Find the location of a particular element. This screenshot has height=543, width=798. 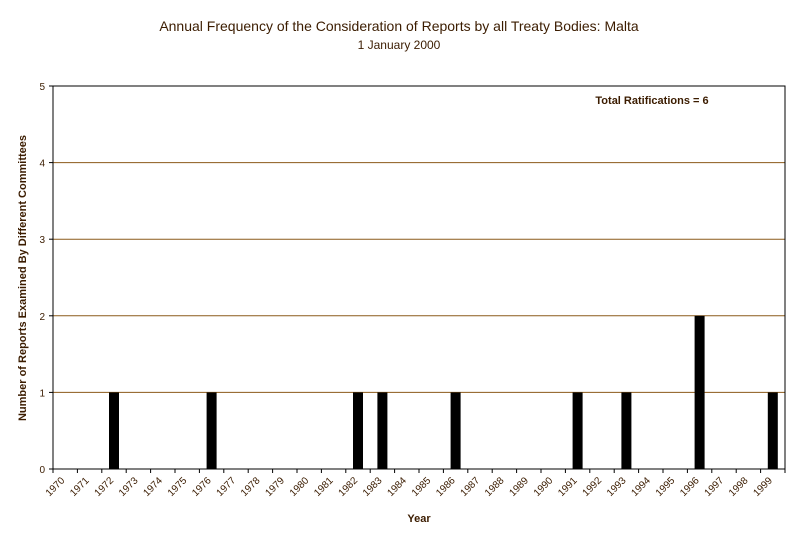

y-tick-label: 2 is located at coordinates (42, 317).